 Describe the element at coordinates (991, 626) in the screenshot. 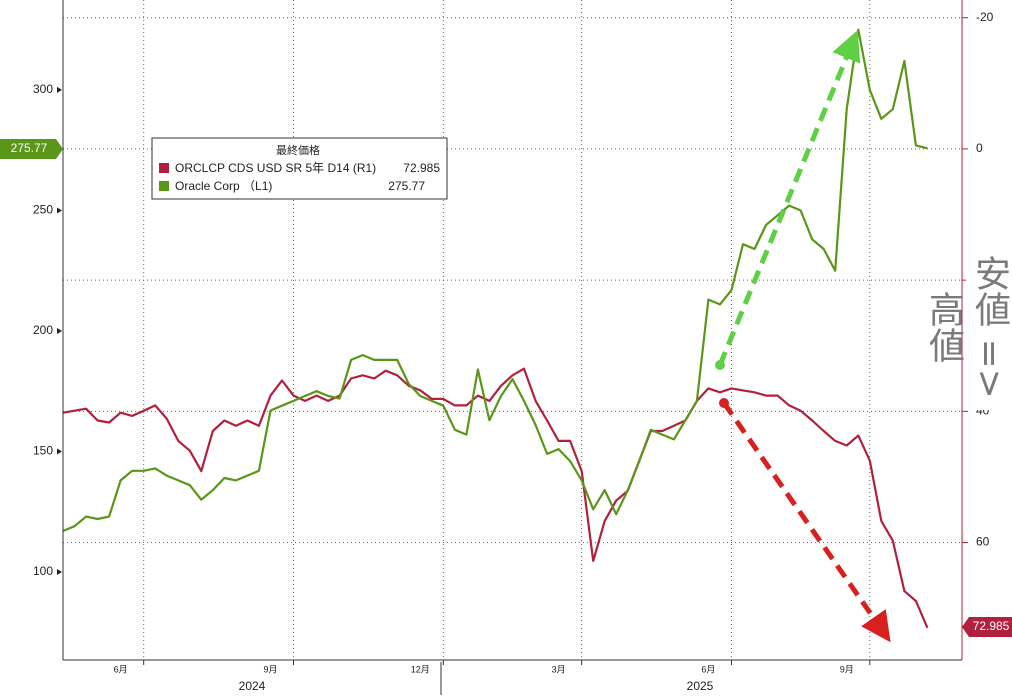

I see `badge-label: 72.985` at that location.